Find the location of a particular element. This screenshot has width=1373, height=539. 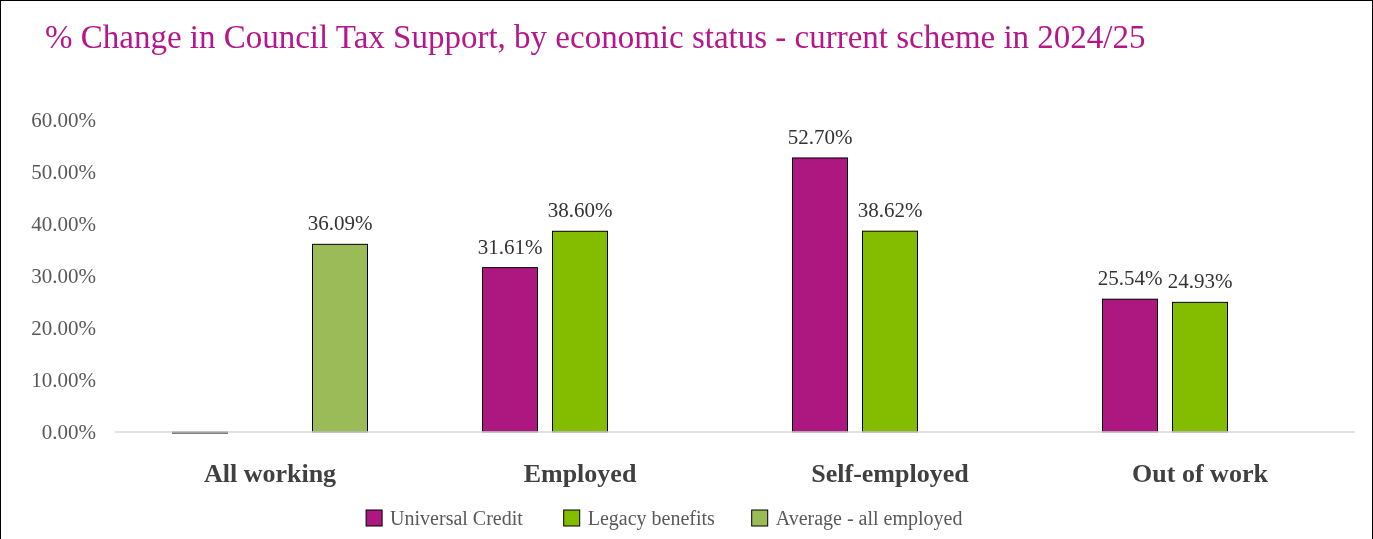

x-tick-label: Out of work is located at coordinates (1200, 473).